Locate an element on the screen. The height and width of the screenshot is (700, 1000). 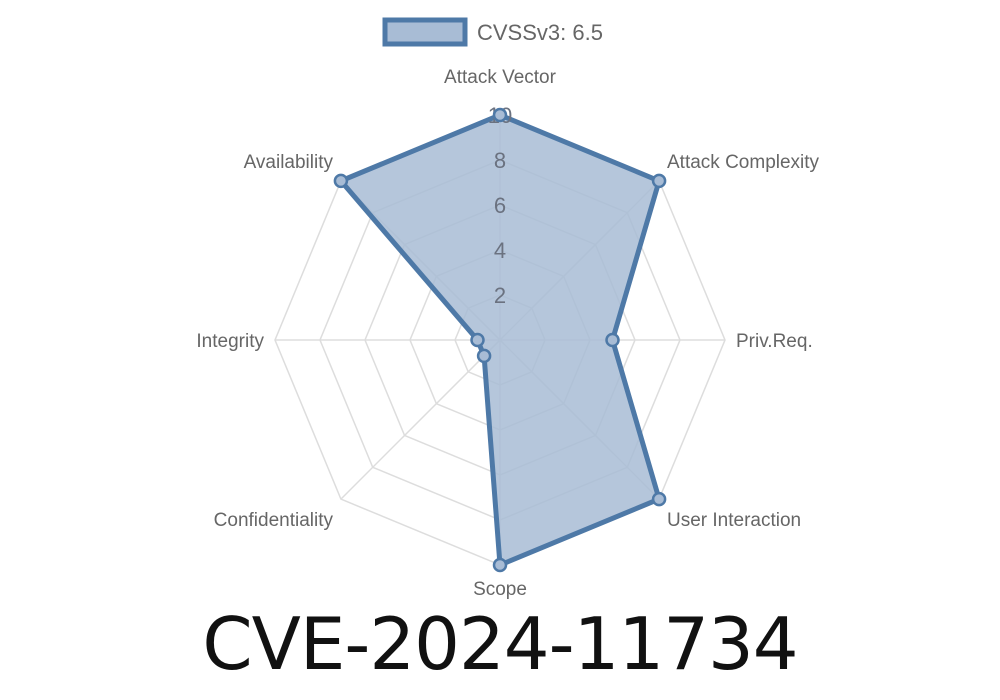
axis-label: Integrity is located at coordinates (230, 341).